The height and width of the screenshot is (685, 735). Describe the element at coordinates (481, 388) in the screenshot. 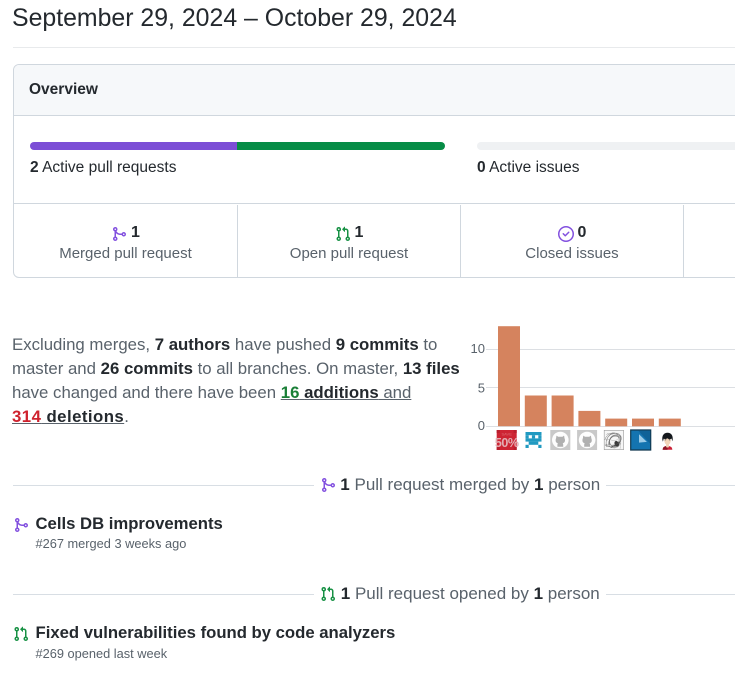

I see `svg-text: 5` at that location.